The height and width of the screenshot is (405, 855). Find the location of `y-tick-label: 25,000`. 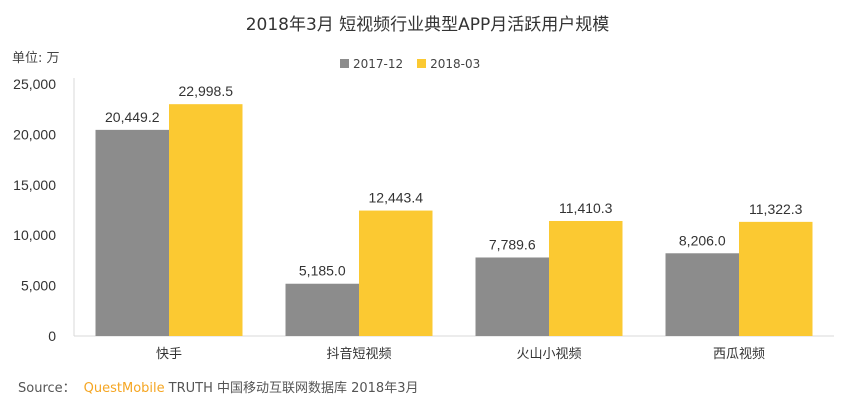

y-tick-label: 25,000 is located at coordinates (34, 84).